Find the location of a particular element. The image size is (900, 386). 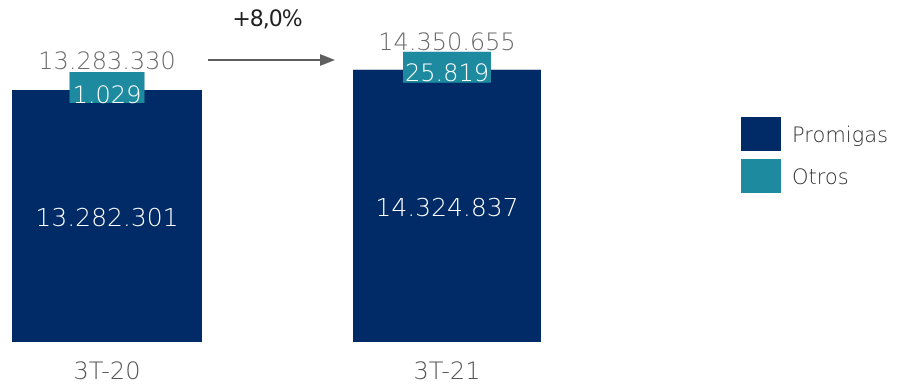

value-label-otros-3t-21: 25.819 is located at coordinates (447, 73).